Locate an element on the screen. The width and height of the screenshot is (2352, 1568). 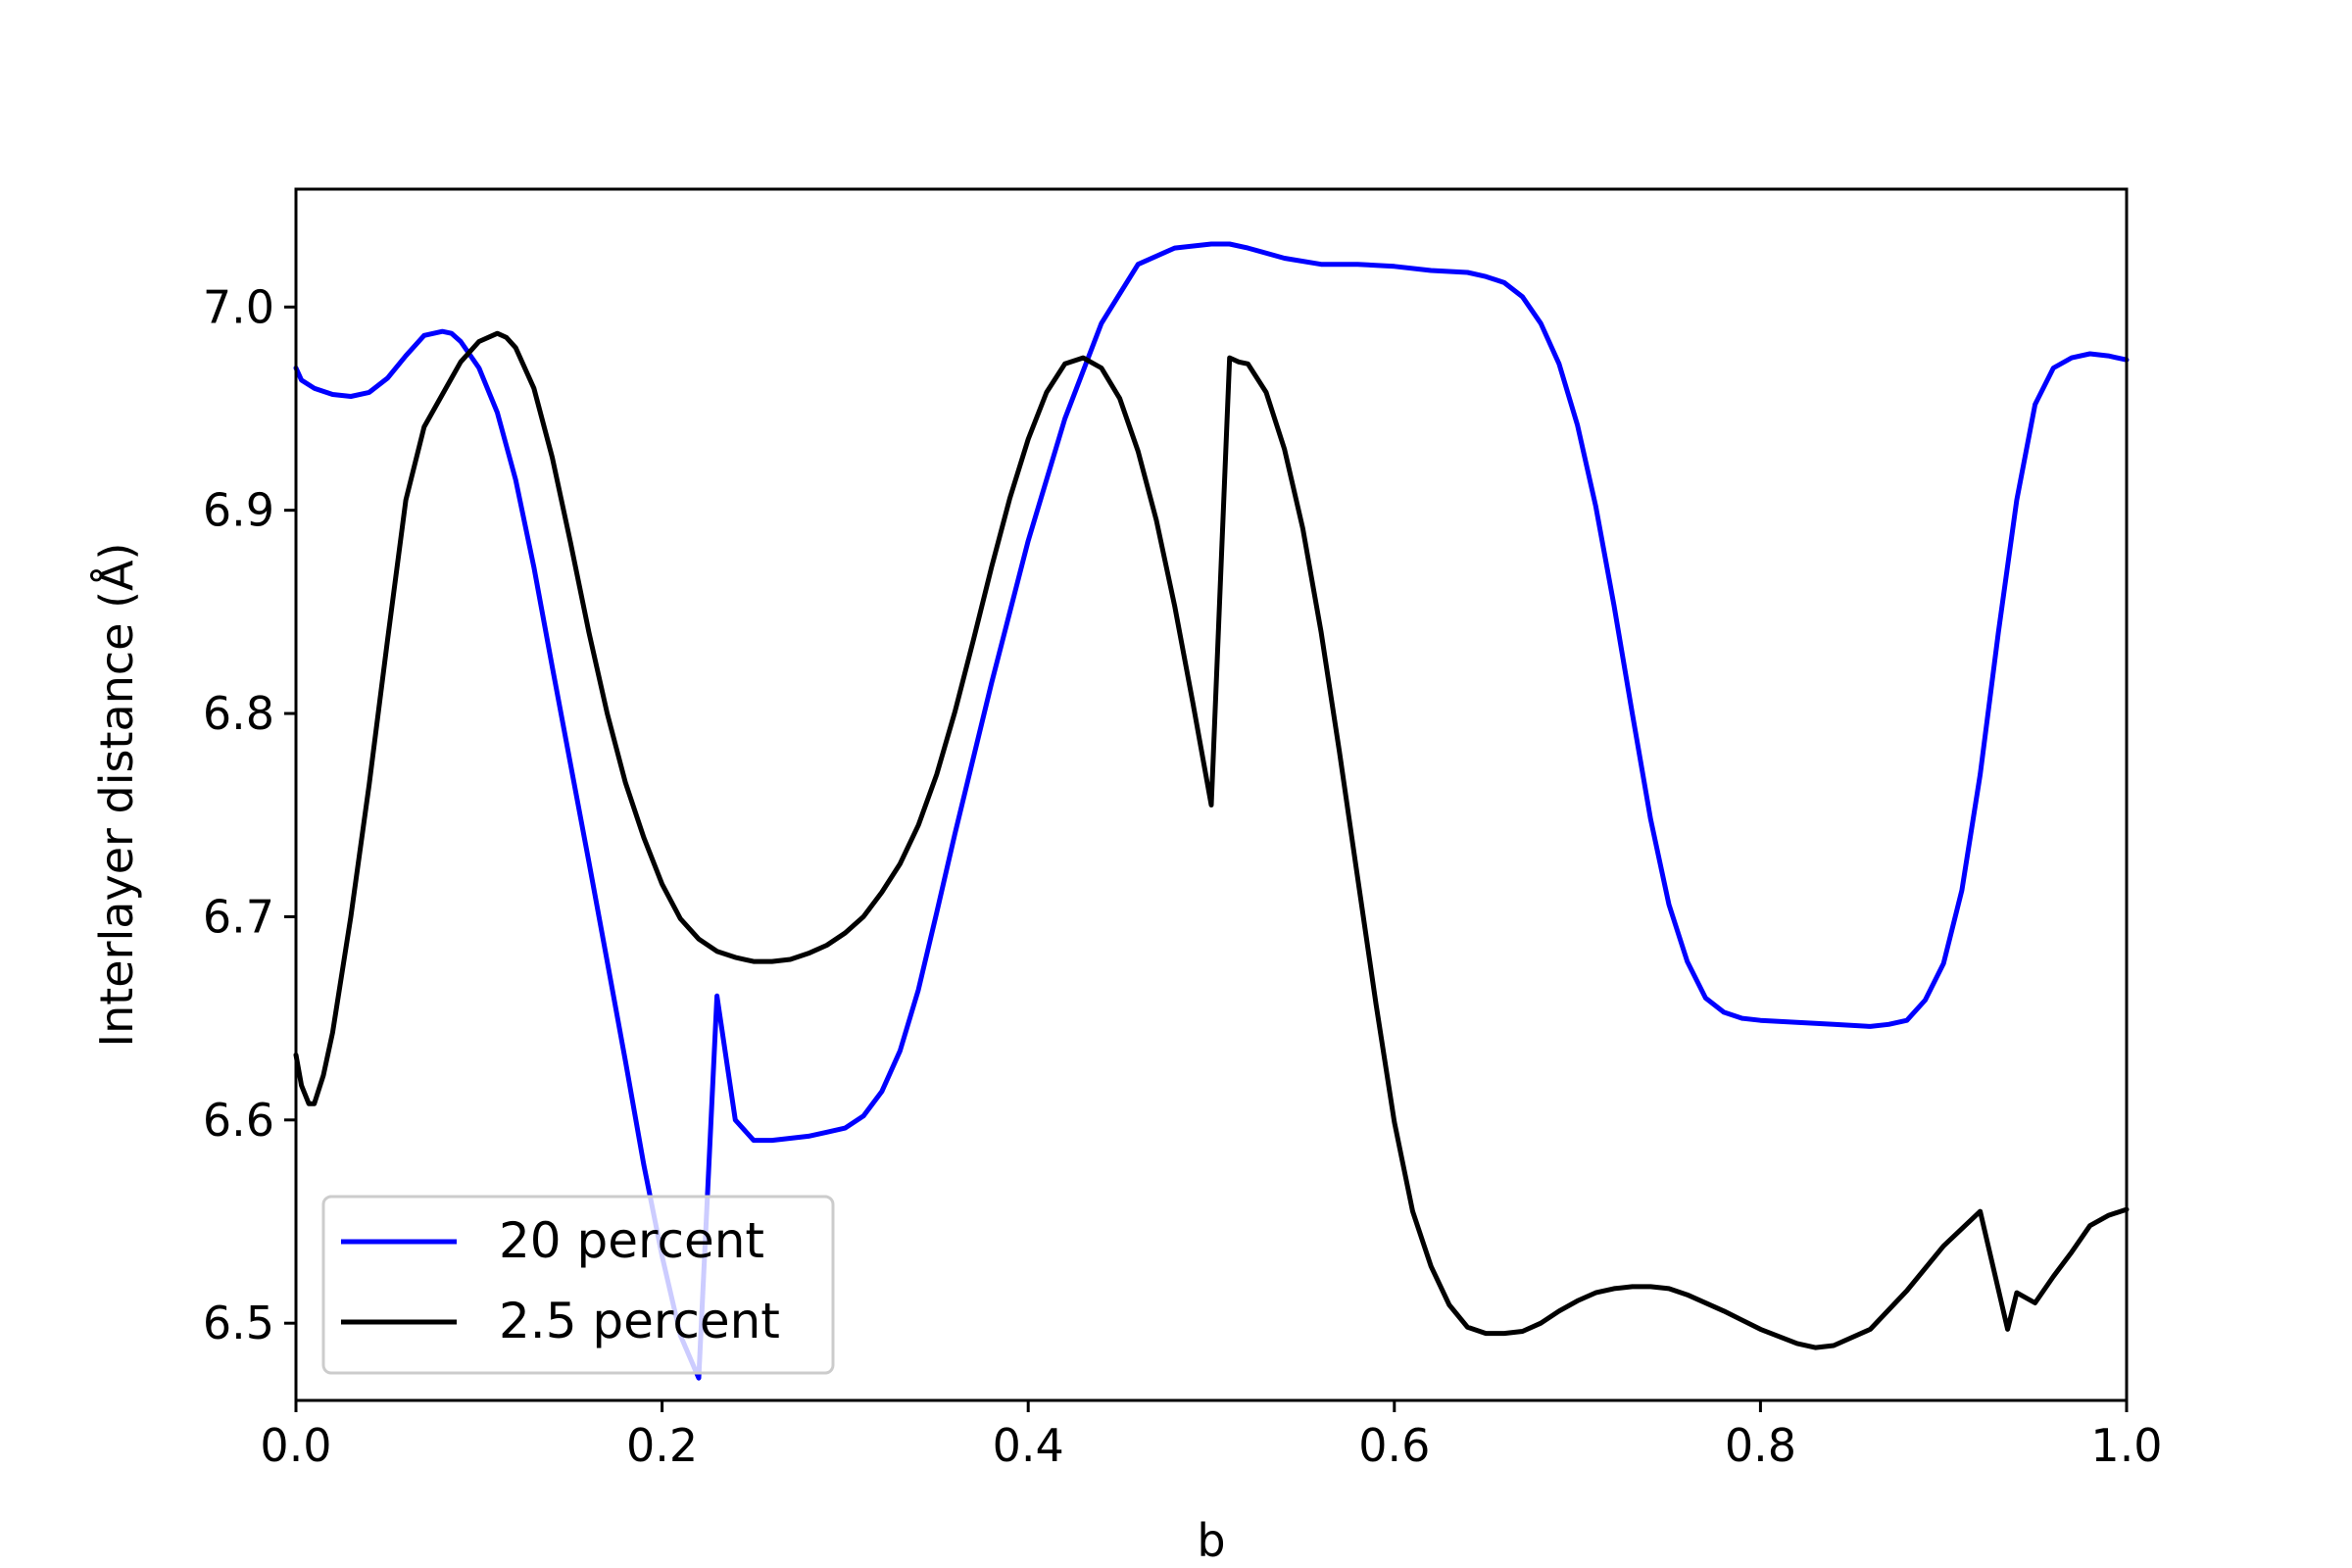
x-tick-label: 0.4 is located at coordinates (1028, 1445).